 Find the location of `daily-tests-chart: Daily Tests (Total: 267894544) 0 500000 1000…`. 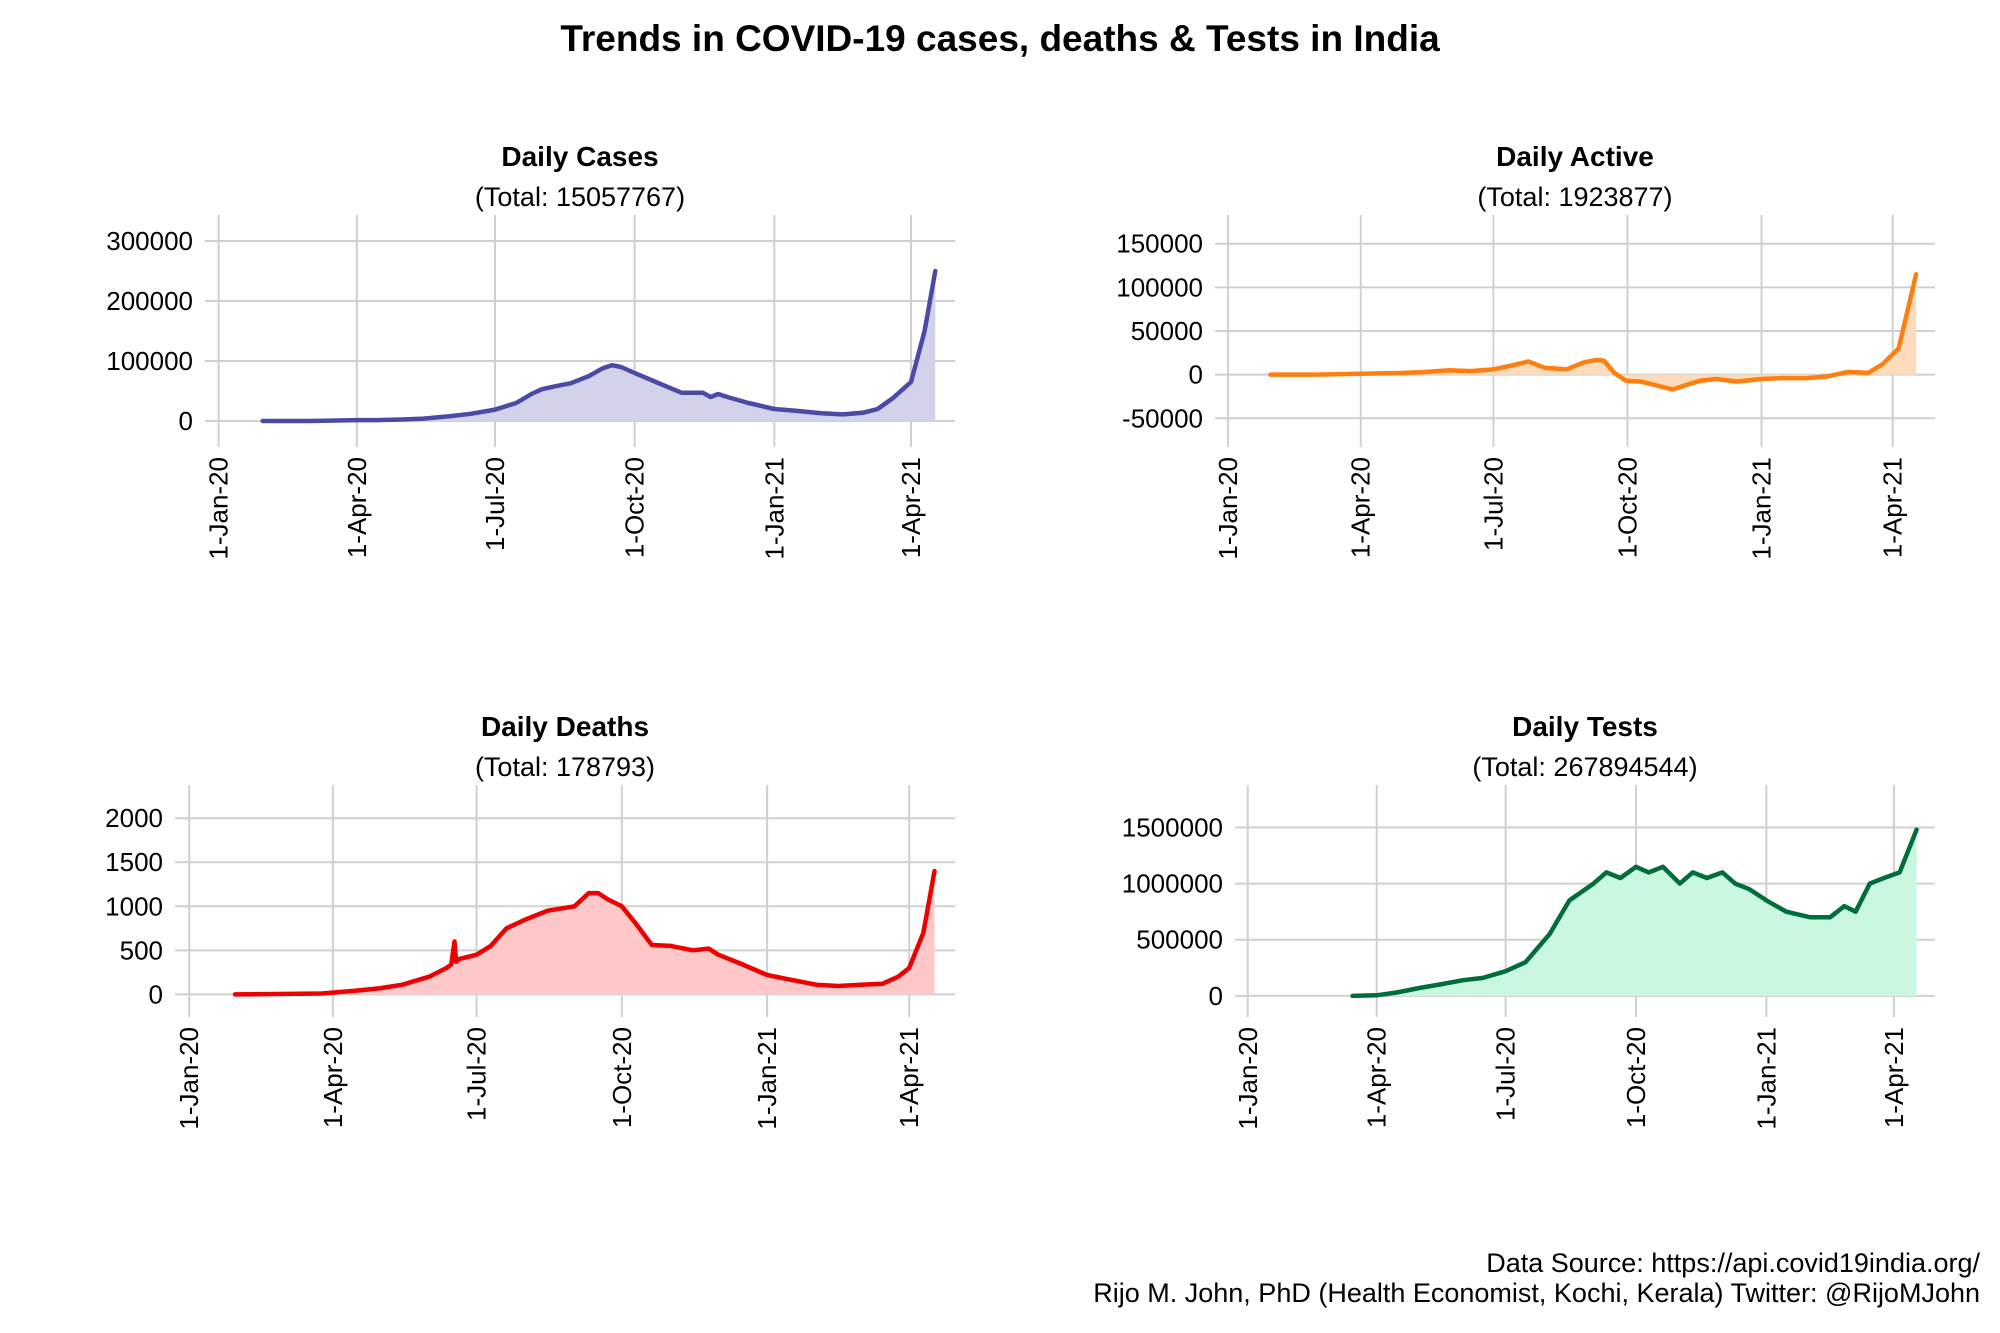

daily-tests-chart: Daily Tests (Total: 267894544) 0 500000 1000… is located at coordinates (1528, 920).